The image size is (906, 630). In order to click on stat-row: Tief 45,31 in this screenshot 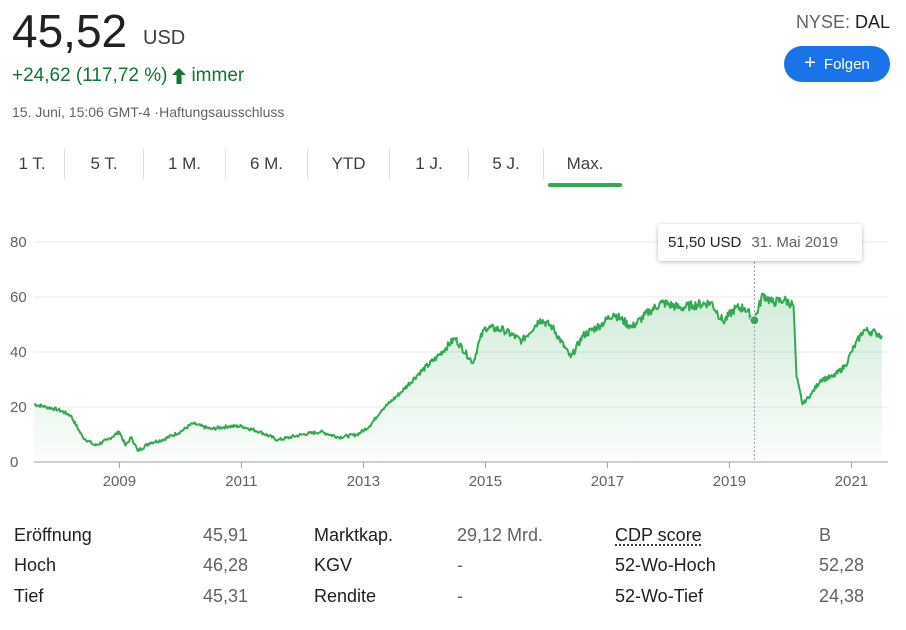, I will do `click(131, 596)`.